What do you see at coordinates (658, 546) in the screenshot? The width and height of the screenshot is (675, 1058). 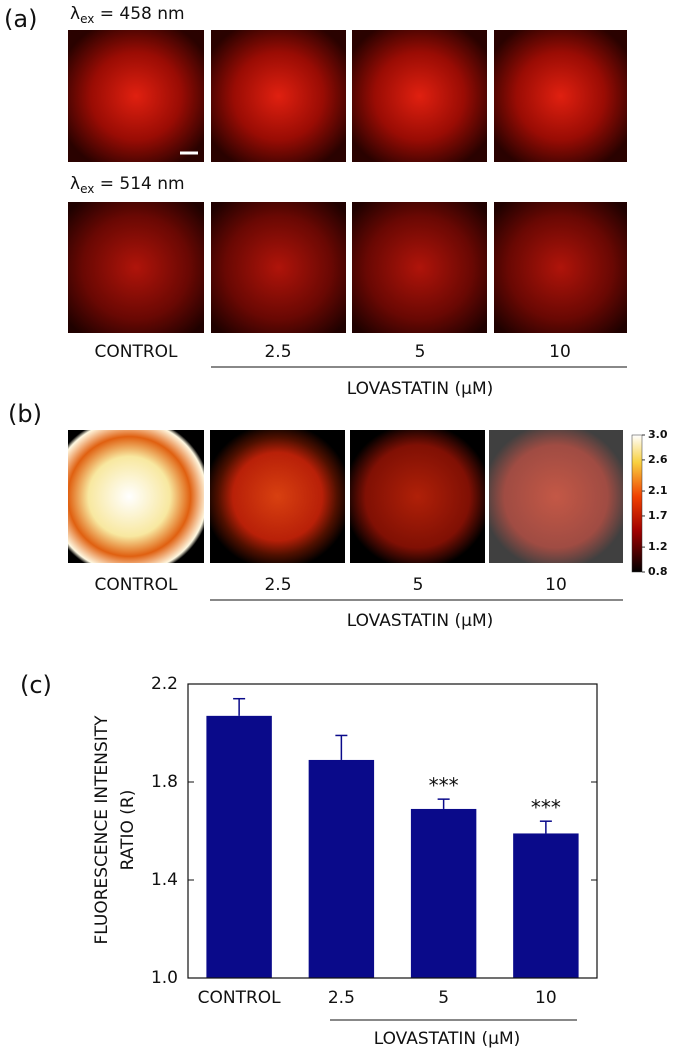 I see `colorbar-tick-label: 1.2` at bounding box center [658, 546].